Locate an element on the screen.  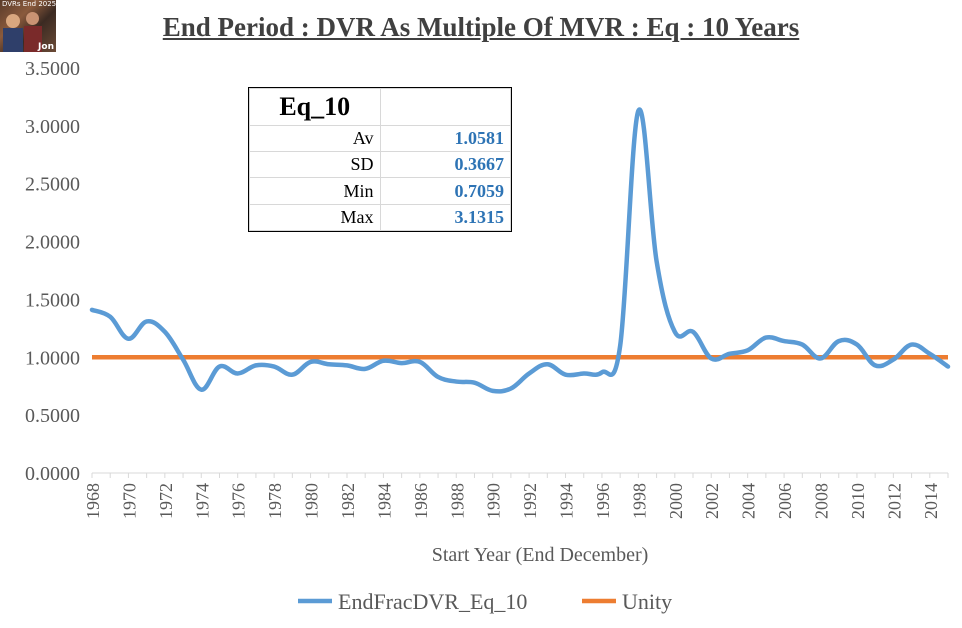
x-tick-label: 1996 is located at coordinates (603, 501).